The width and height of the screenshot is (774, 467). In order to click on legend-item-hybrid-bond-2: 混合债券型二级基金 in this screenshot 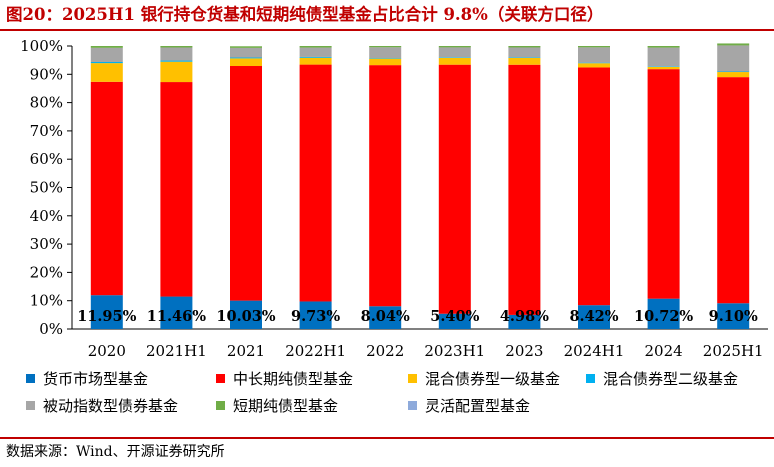, I will do `click(662, 378)`.